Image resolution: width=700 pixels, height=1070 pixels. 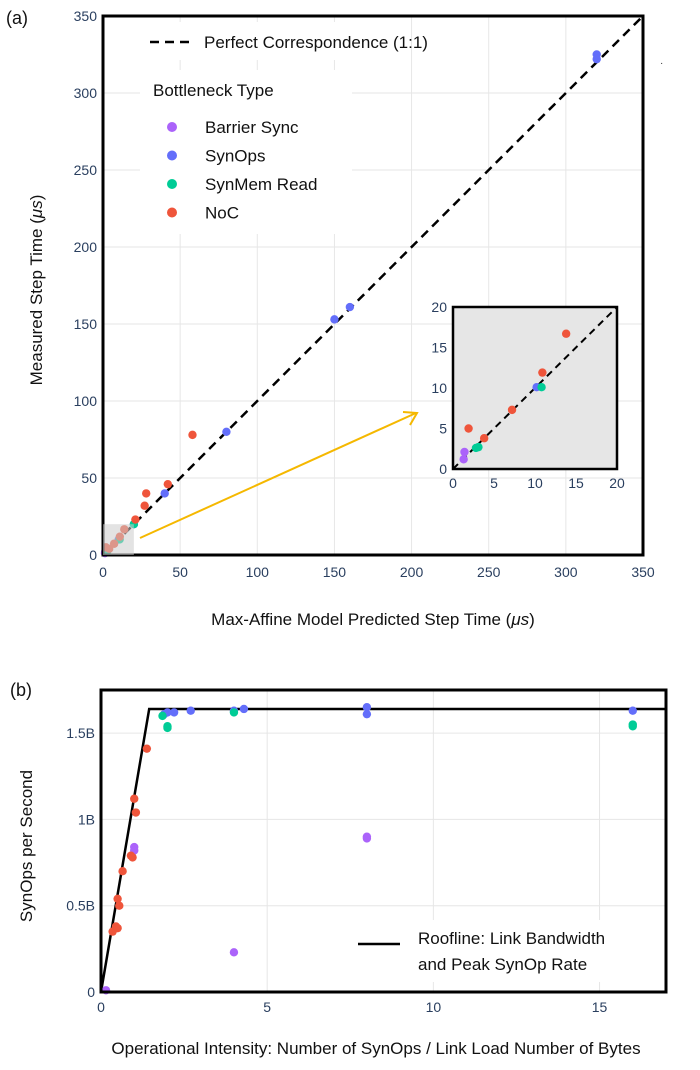 I want to click on legend-title: Bottleneck Type, so click(x=213, y=90).